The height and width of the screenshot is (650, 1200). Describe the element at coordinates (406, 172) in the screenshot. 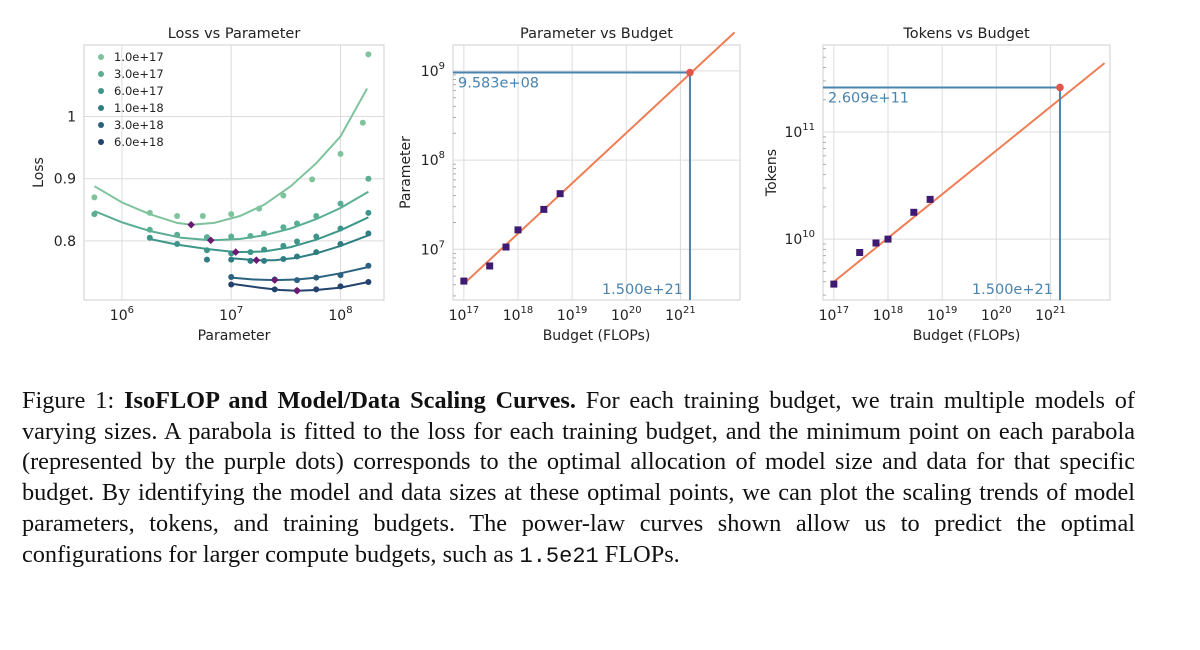

I see `y-axis-label: Parameter` at that location.